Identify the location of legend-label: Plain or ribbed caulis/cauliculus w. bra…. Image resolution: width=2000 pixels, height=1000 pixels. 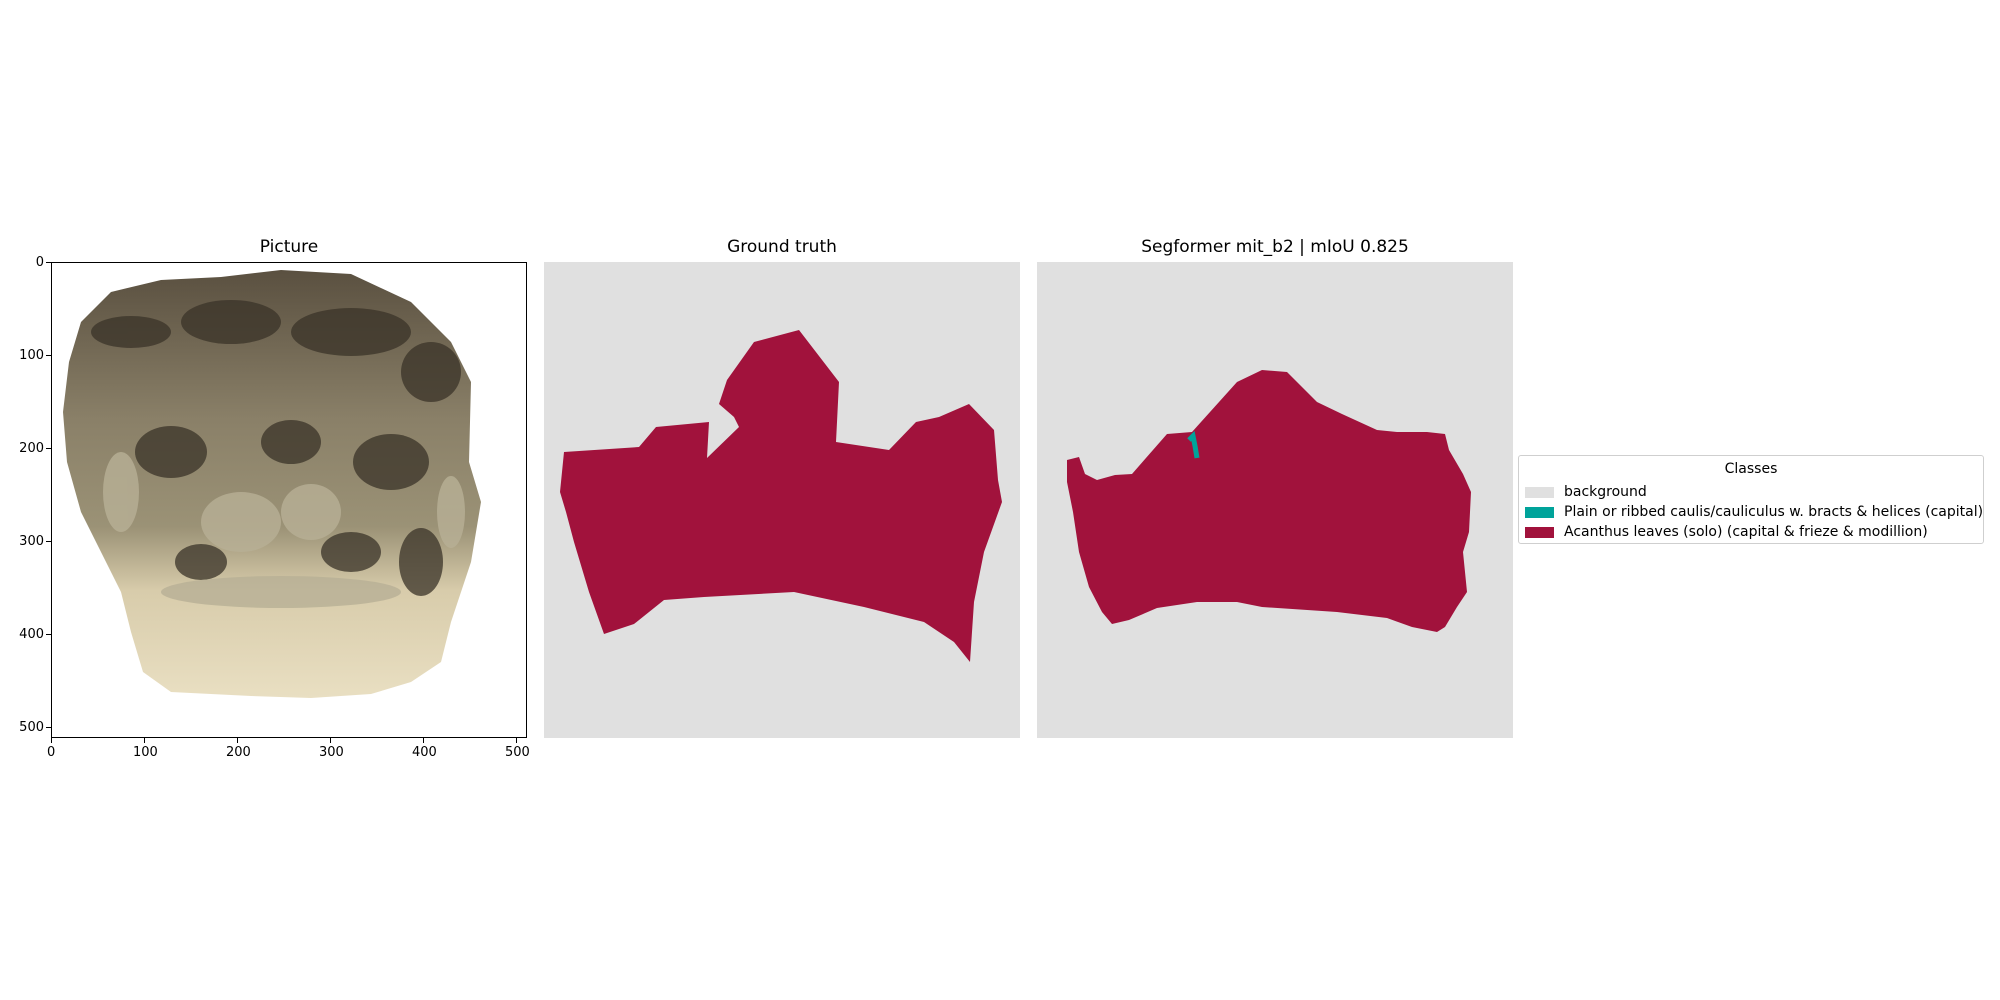
(1774, 512).